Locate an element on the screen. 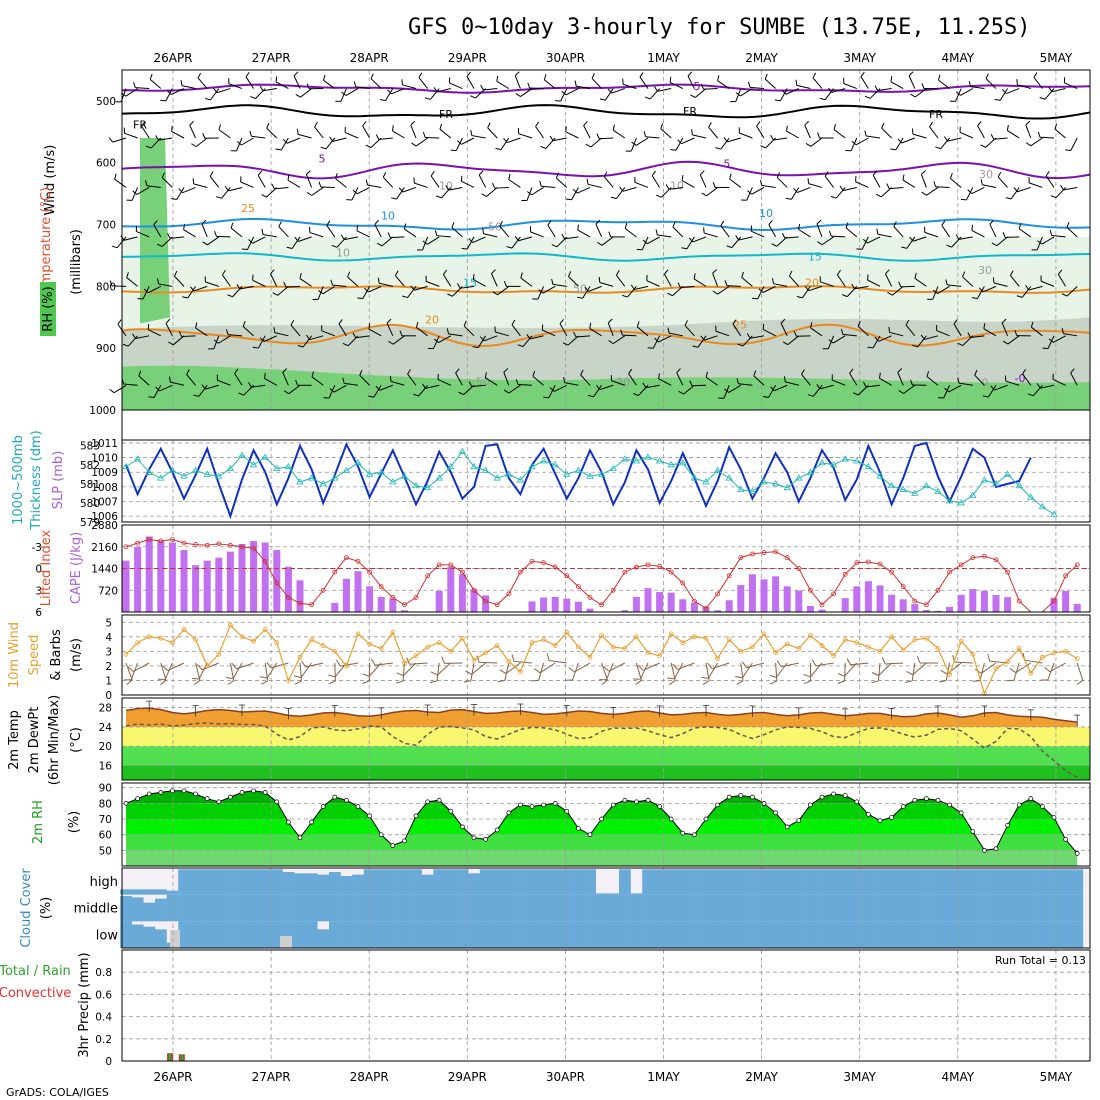 This screenshot has height=1100, width=1100. date-label-bottom: 3MAY is located at coordinates (859, 1077).